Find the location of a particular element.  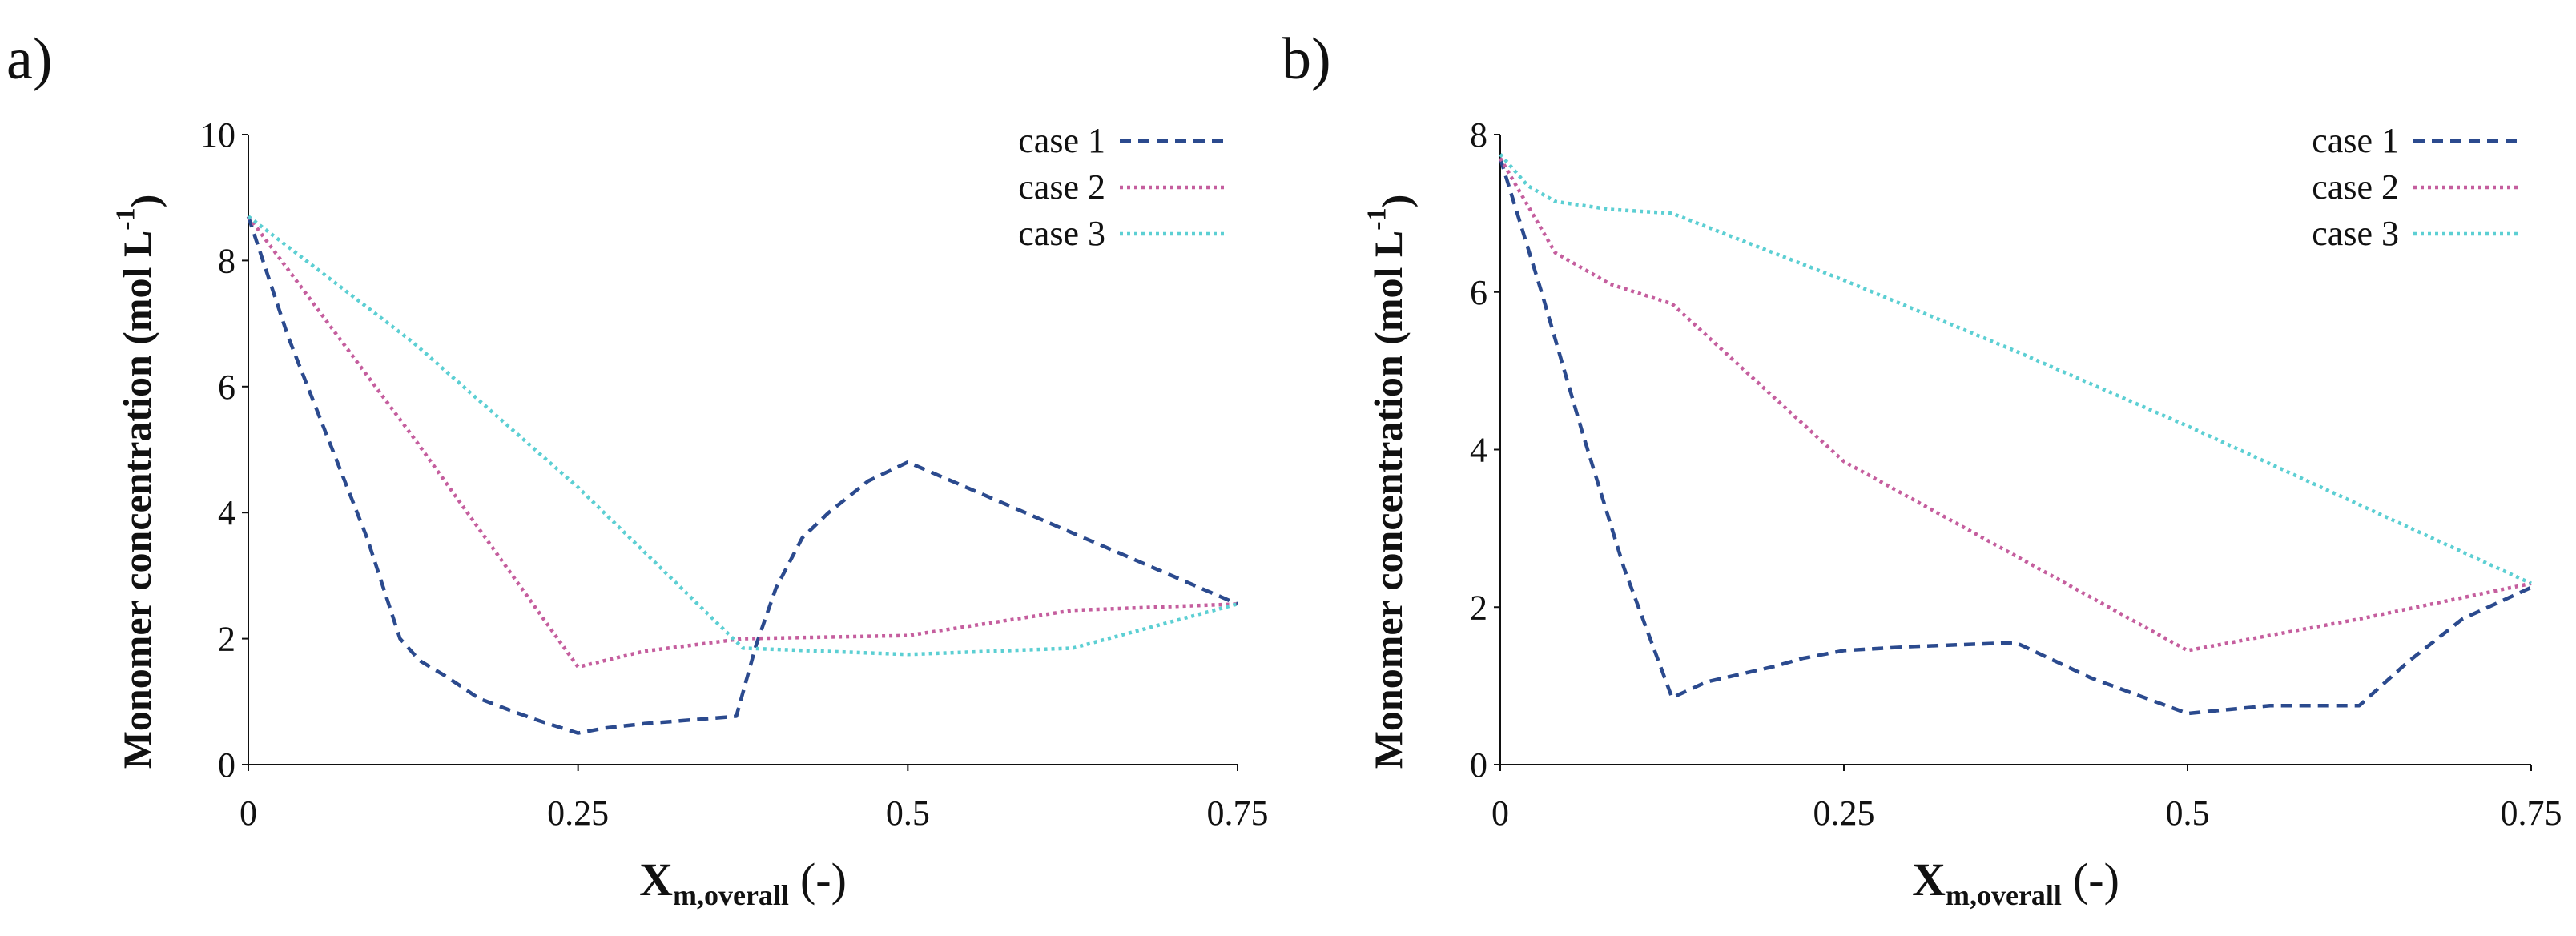

panel-label: a) is located at coordinates (30, 59).